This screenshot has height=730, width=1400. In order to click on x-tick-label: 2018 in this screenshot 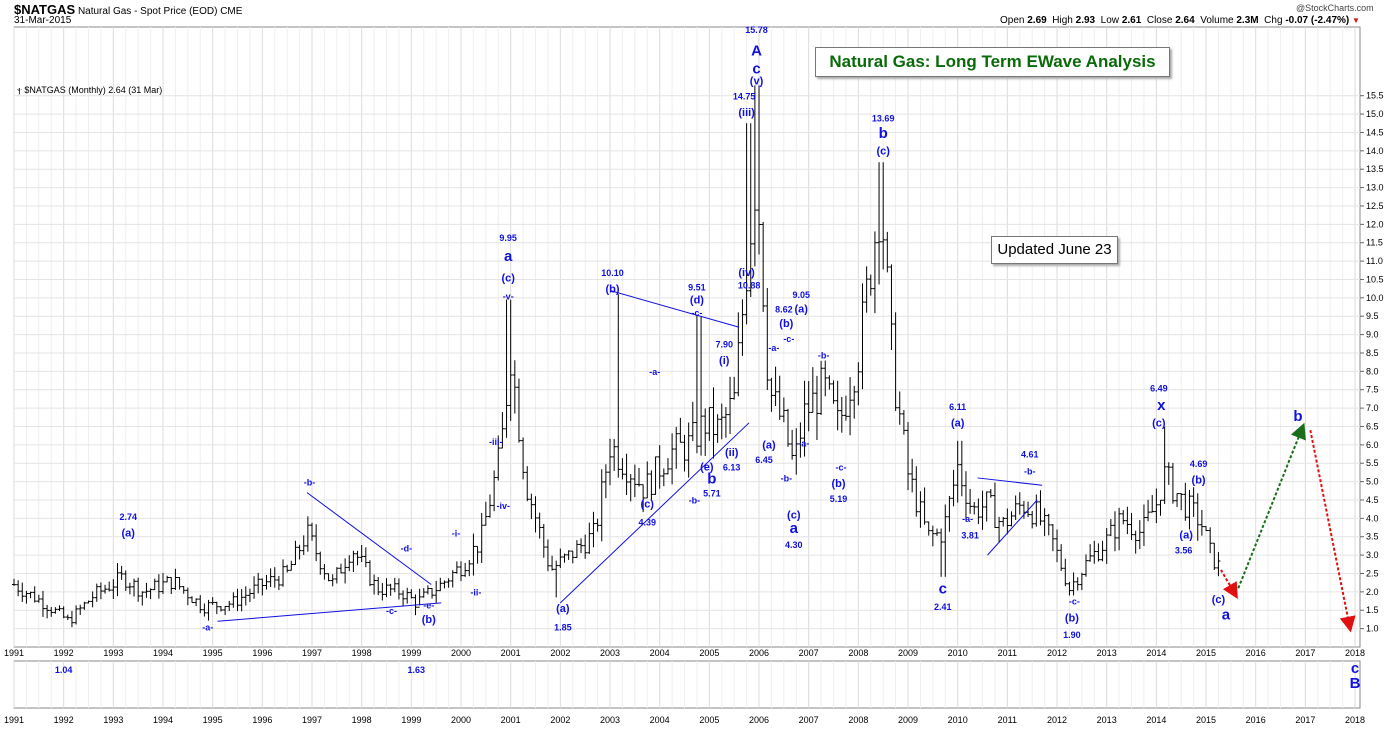, I will do `click(1355, 653)`.